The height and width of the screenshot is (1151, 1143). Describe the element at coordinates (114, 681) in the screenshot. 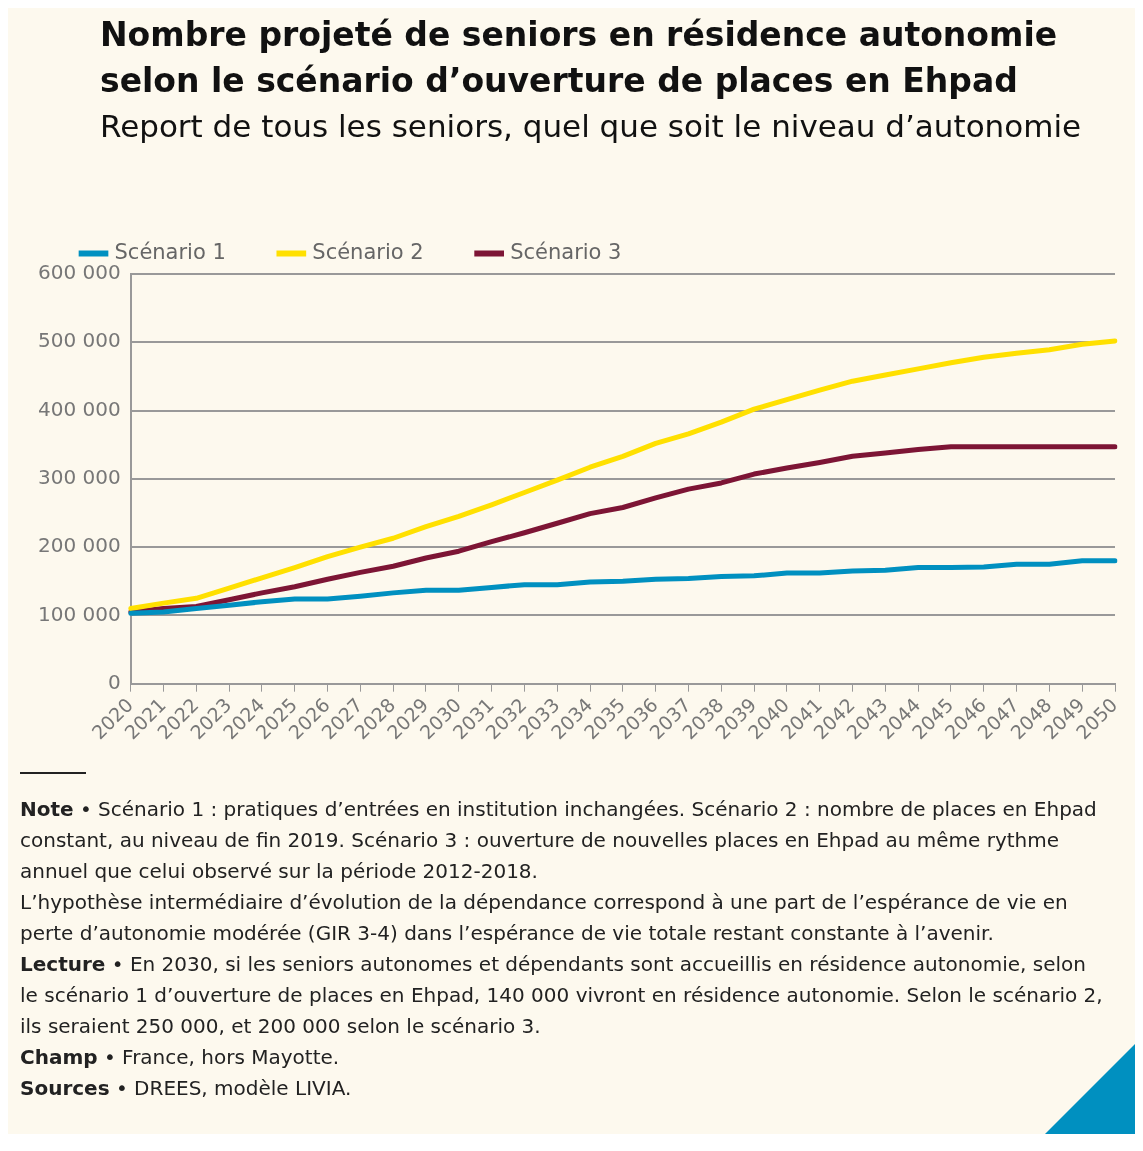

I see `y-tick-label: 0` at that location.